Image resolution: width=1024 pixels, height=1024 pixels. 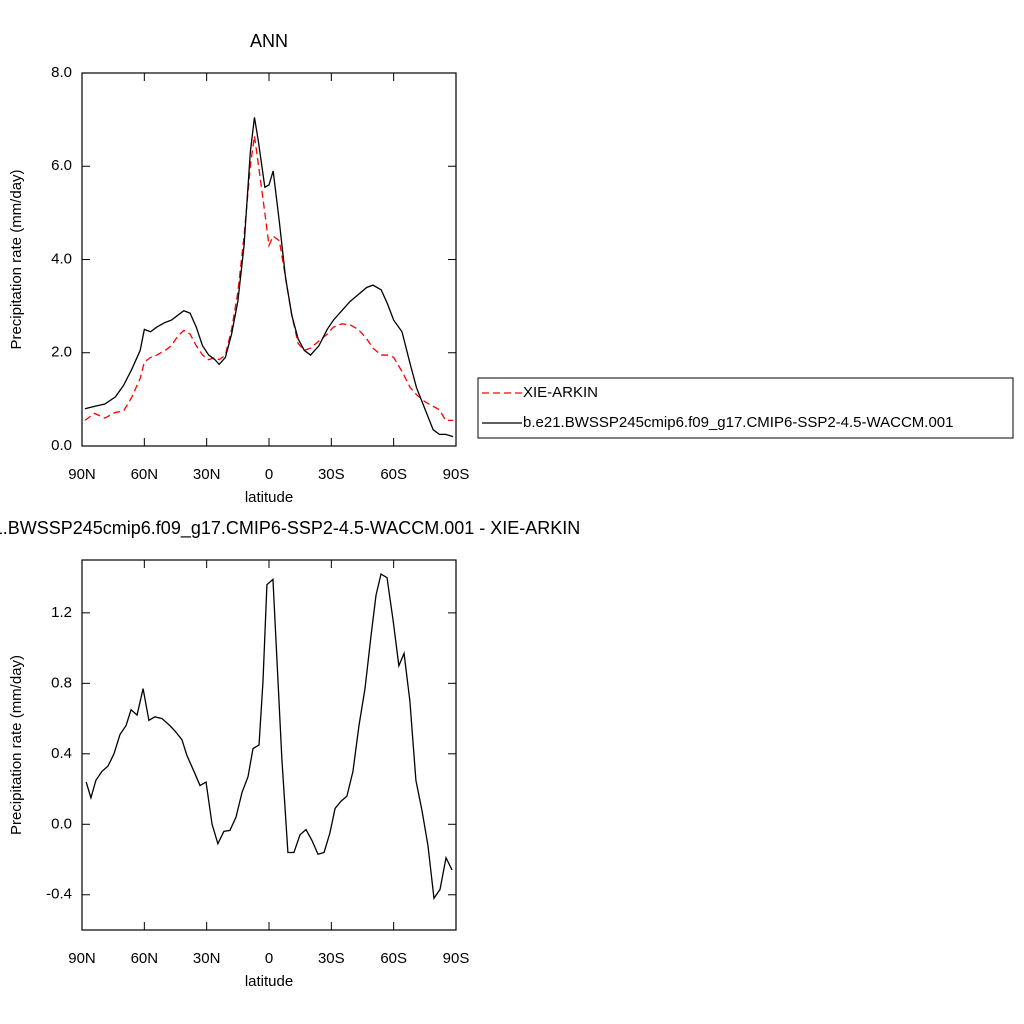 I want to click on y-tick-label: 0.4, so click(x=61, y=753).